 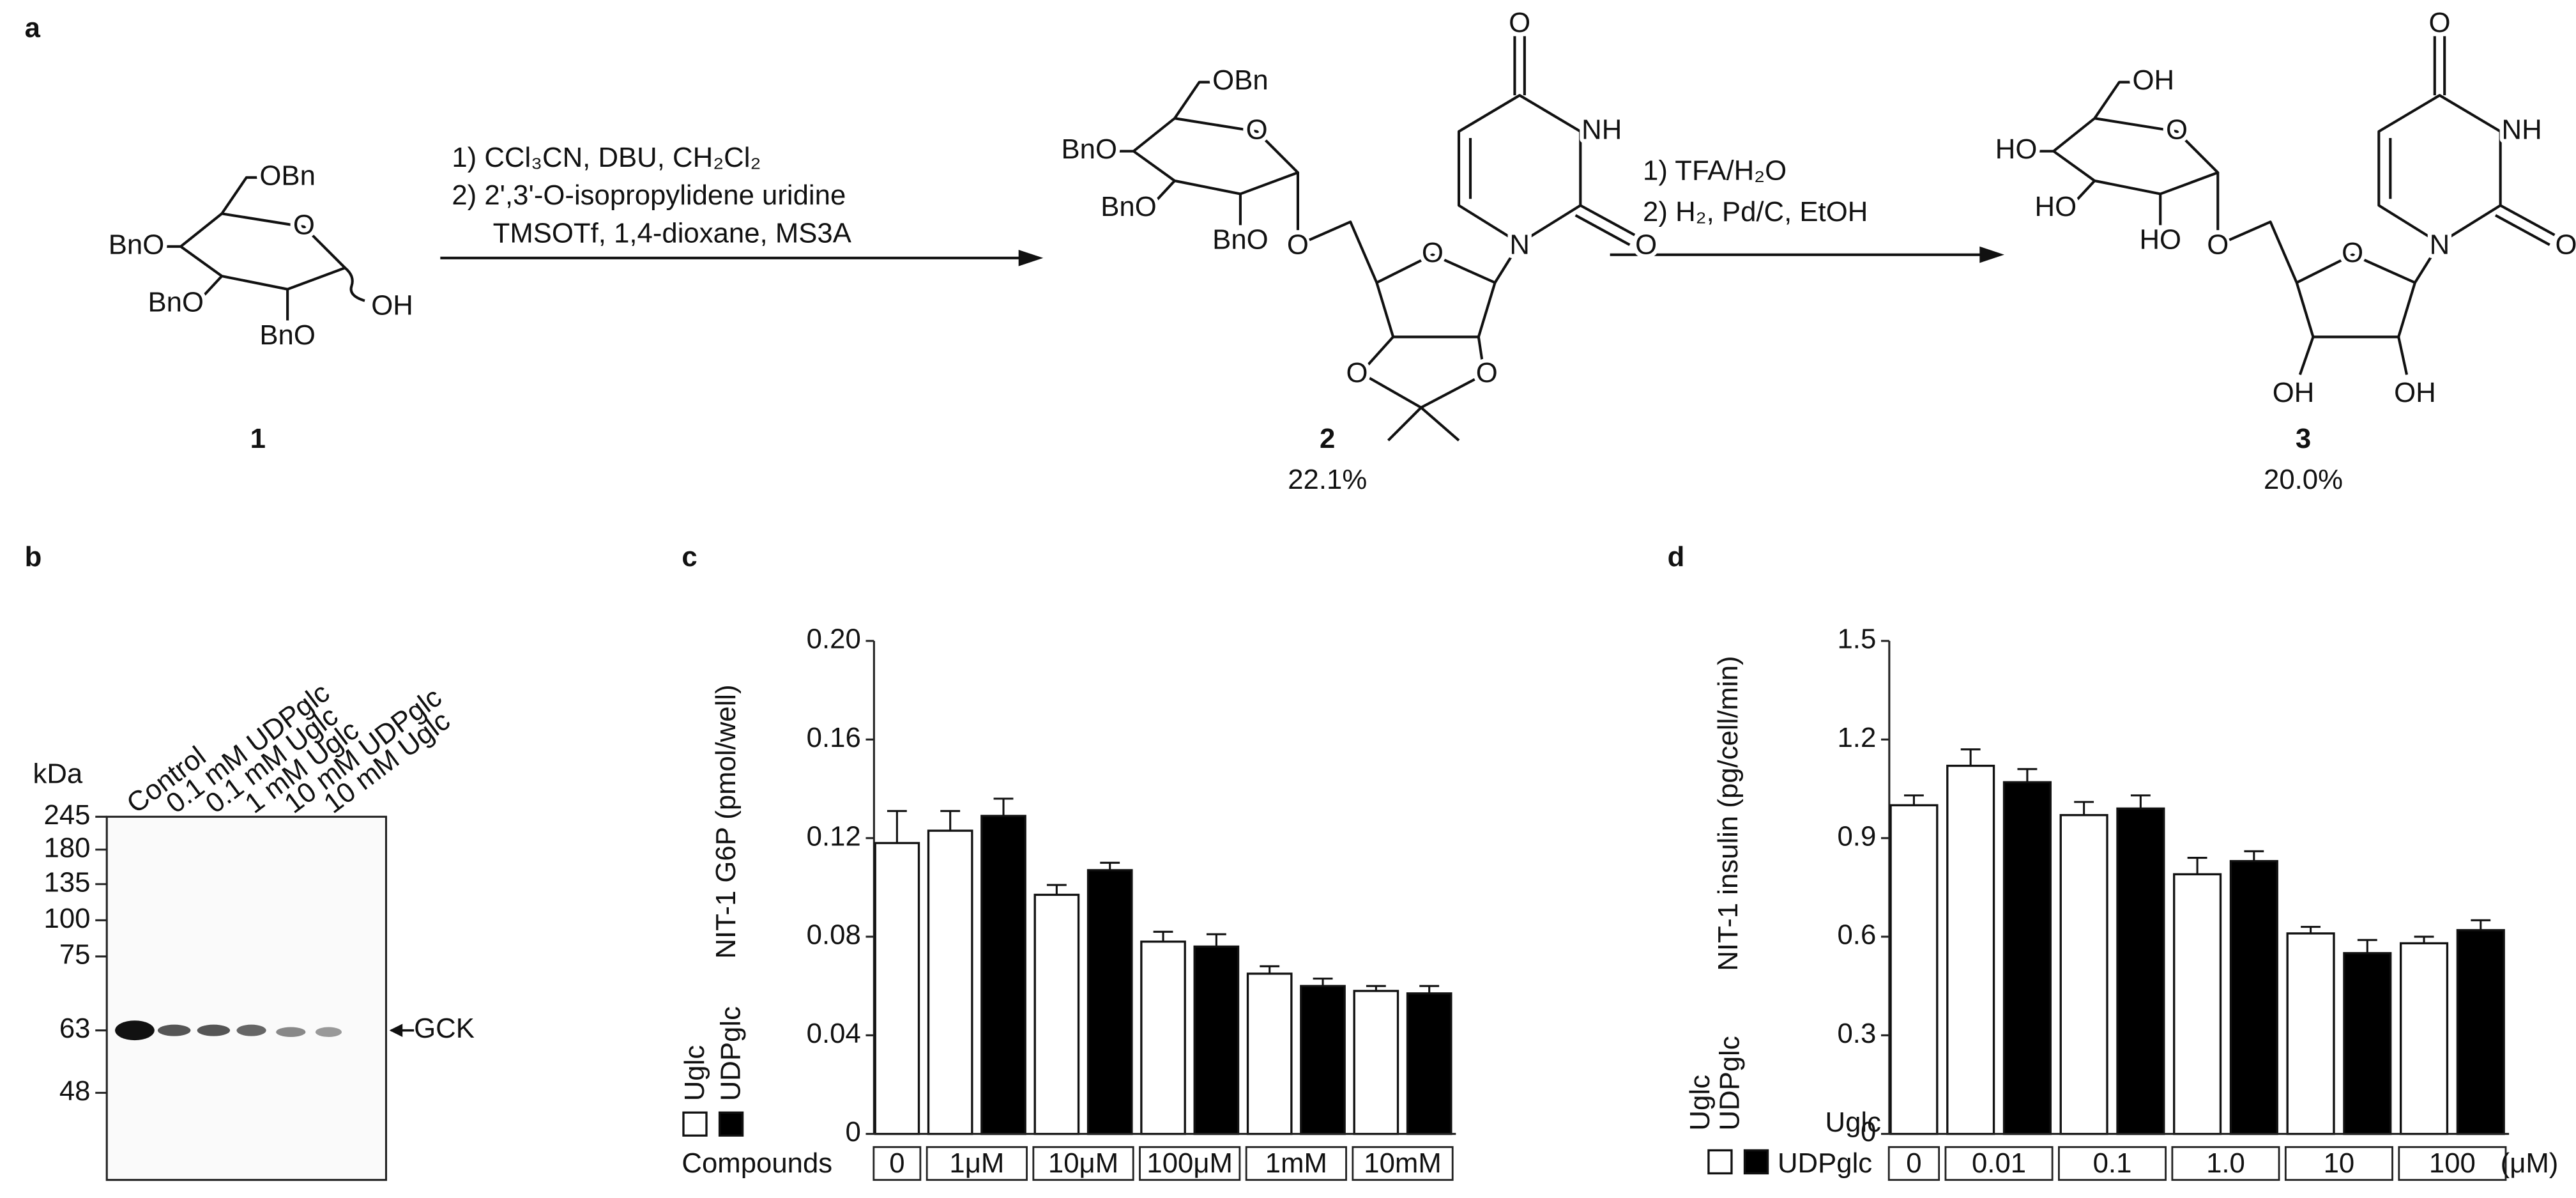 What do you see at coordinates (1728, 813) in the screenshot?
I see `y-axis-title: NIT-1 insulin (pg/cell/min)` at bounding box center [1728, 813].